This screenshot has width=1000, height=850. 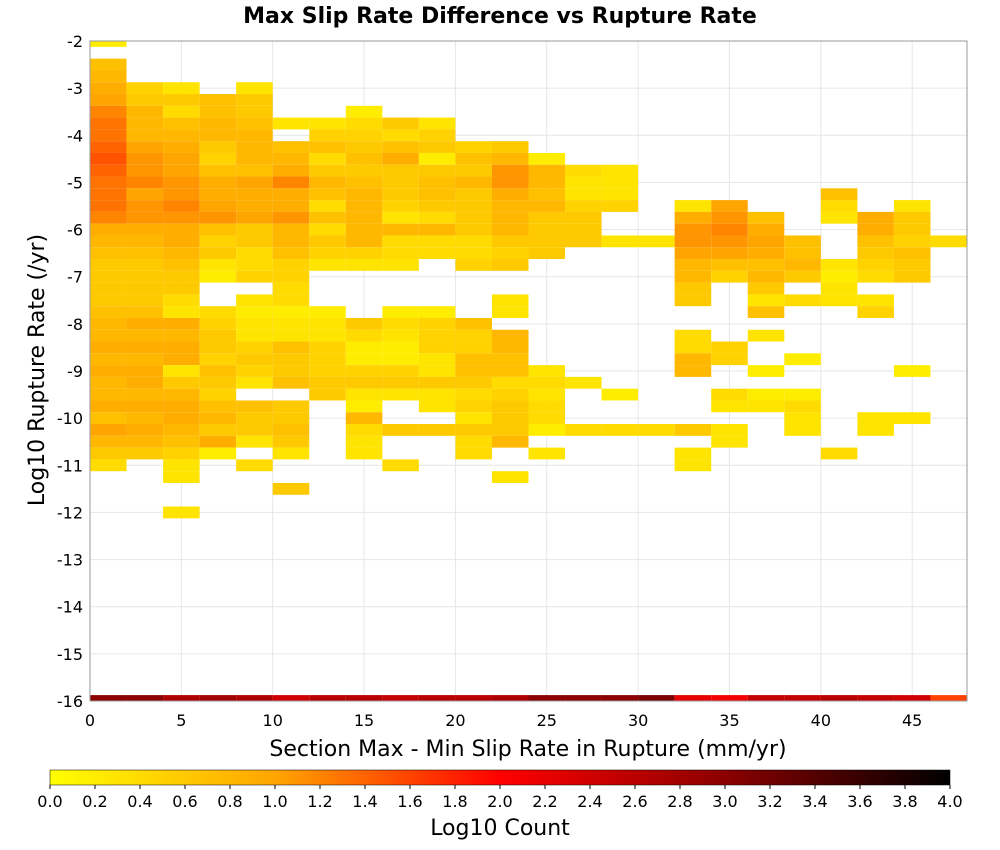 I want to click on colorbar-tick-label: 3.0, so click(x=724, y=801).